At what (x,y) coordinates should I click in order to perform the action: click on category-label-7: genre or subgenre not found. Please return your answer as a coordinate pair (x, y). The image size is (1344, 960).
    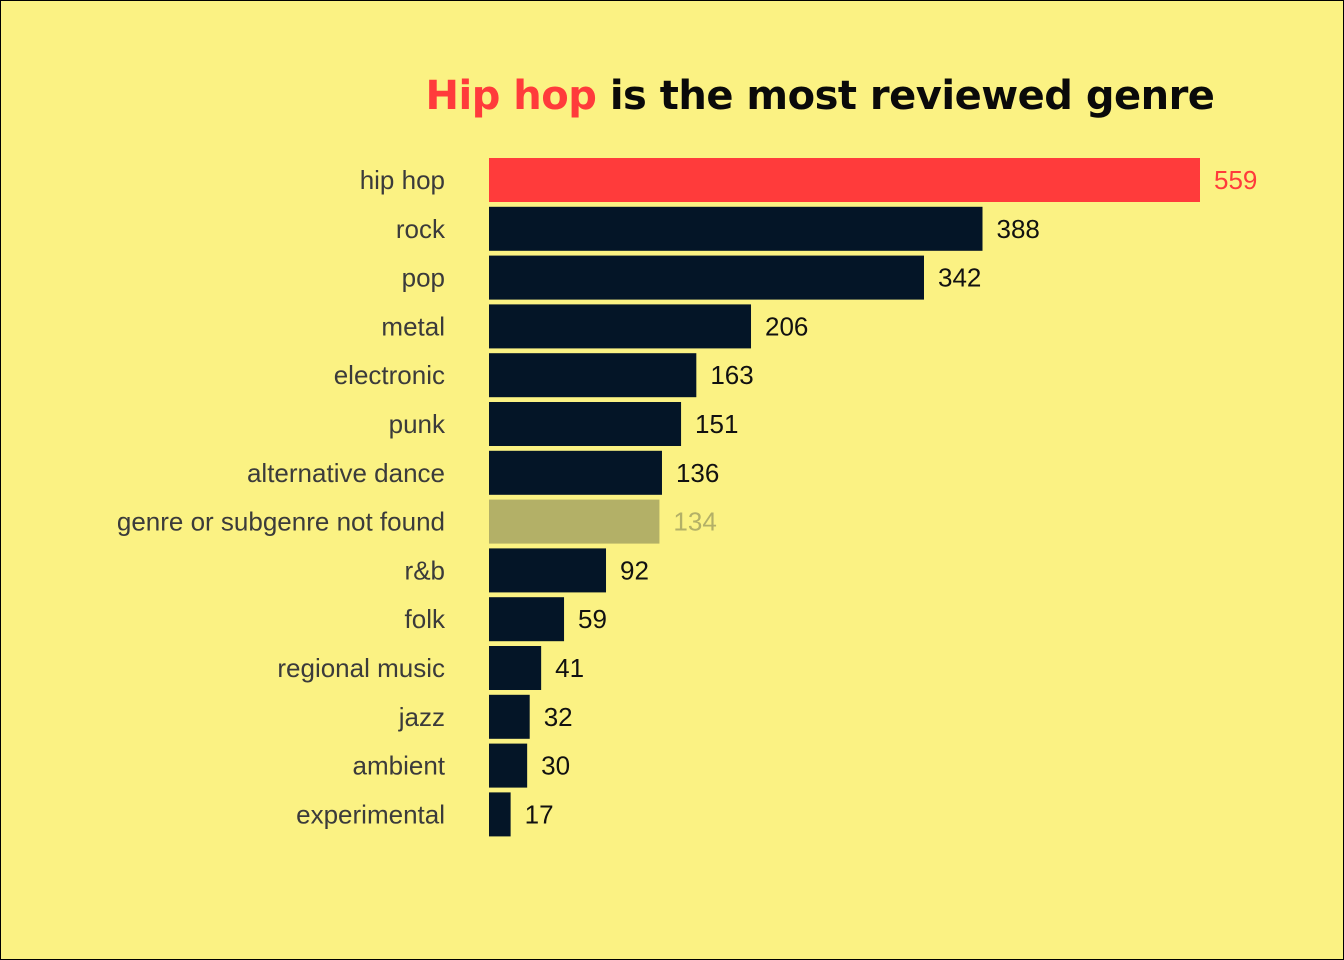
    Looking at the image, I should click on (281, 522).